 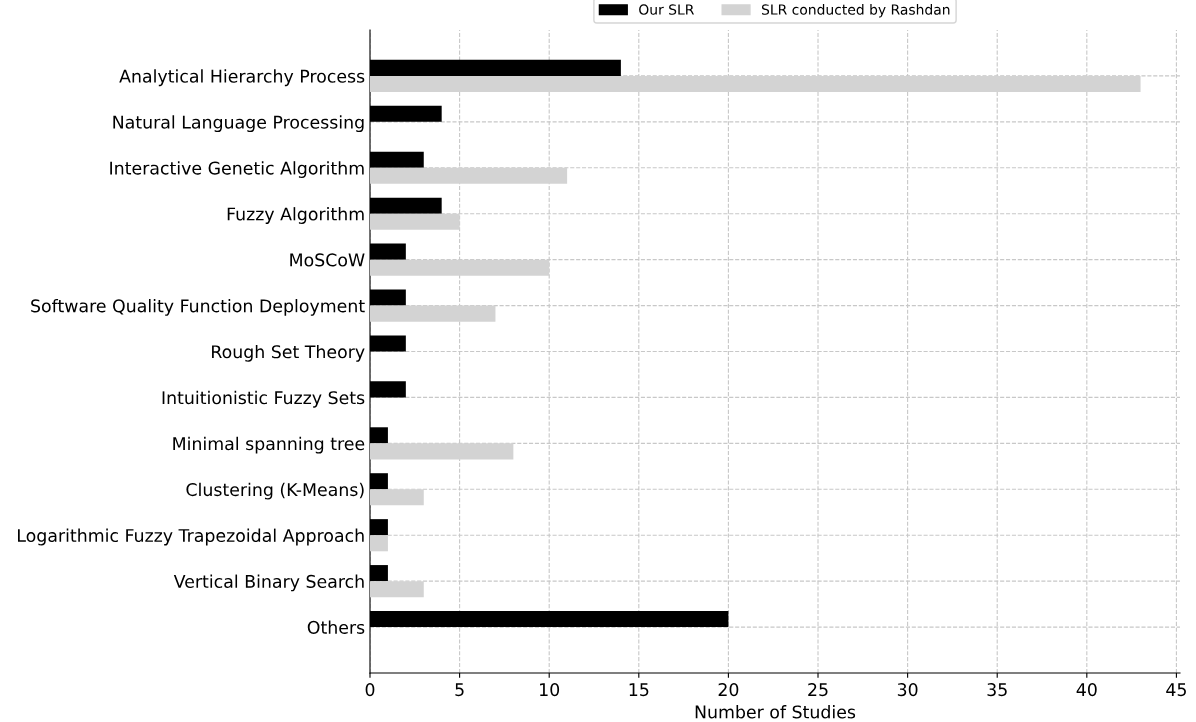 I want to click on y-tick-label: Intuitionistic Fuzzy Sets, so click(x=263, y=399).